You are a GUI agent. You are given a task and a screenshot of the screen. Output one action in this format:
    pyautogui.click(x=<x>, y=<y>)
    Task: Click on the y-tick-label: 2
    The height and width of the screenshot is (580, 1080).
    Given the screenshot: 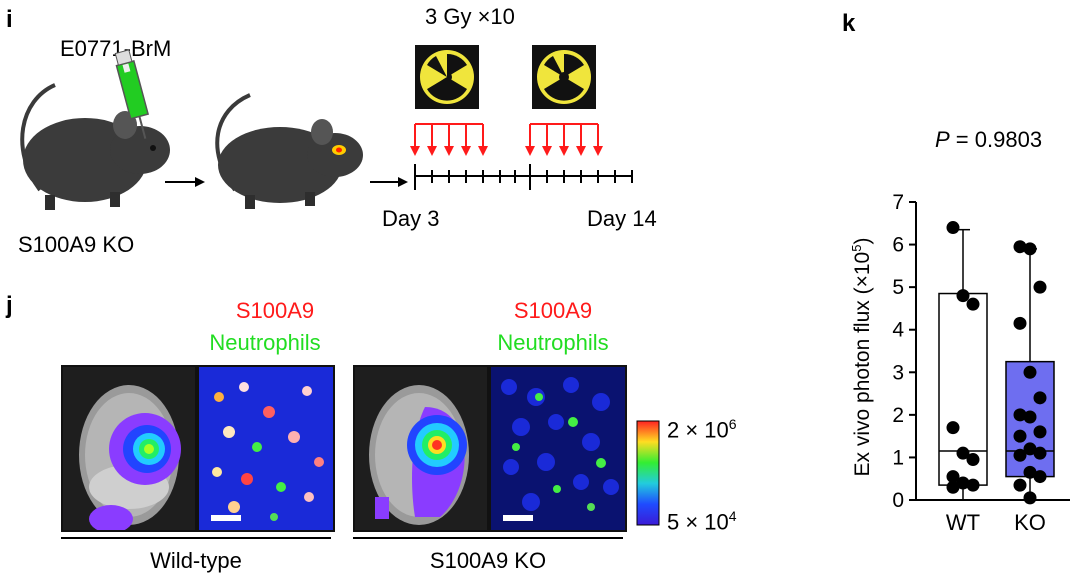 What is the action you would take?
    pyautogui.click(x=898, y=415)
    